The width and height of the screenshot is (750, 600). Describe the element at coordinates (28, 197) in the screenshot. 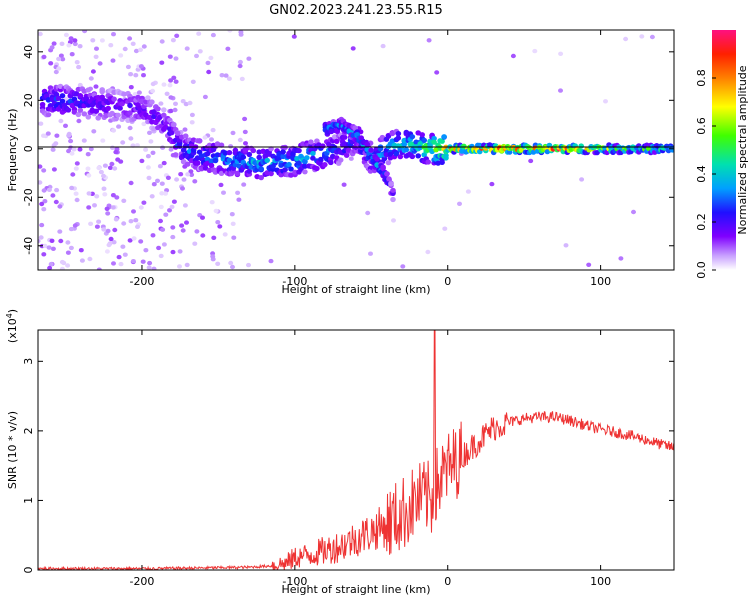

I see `y-tick-label: -20` at that location.